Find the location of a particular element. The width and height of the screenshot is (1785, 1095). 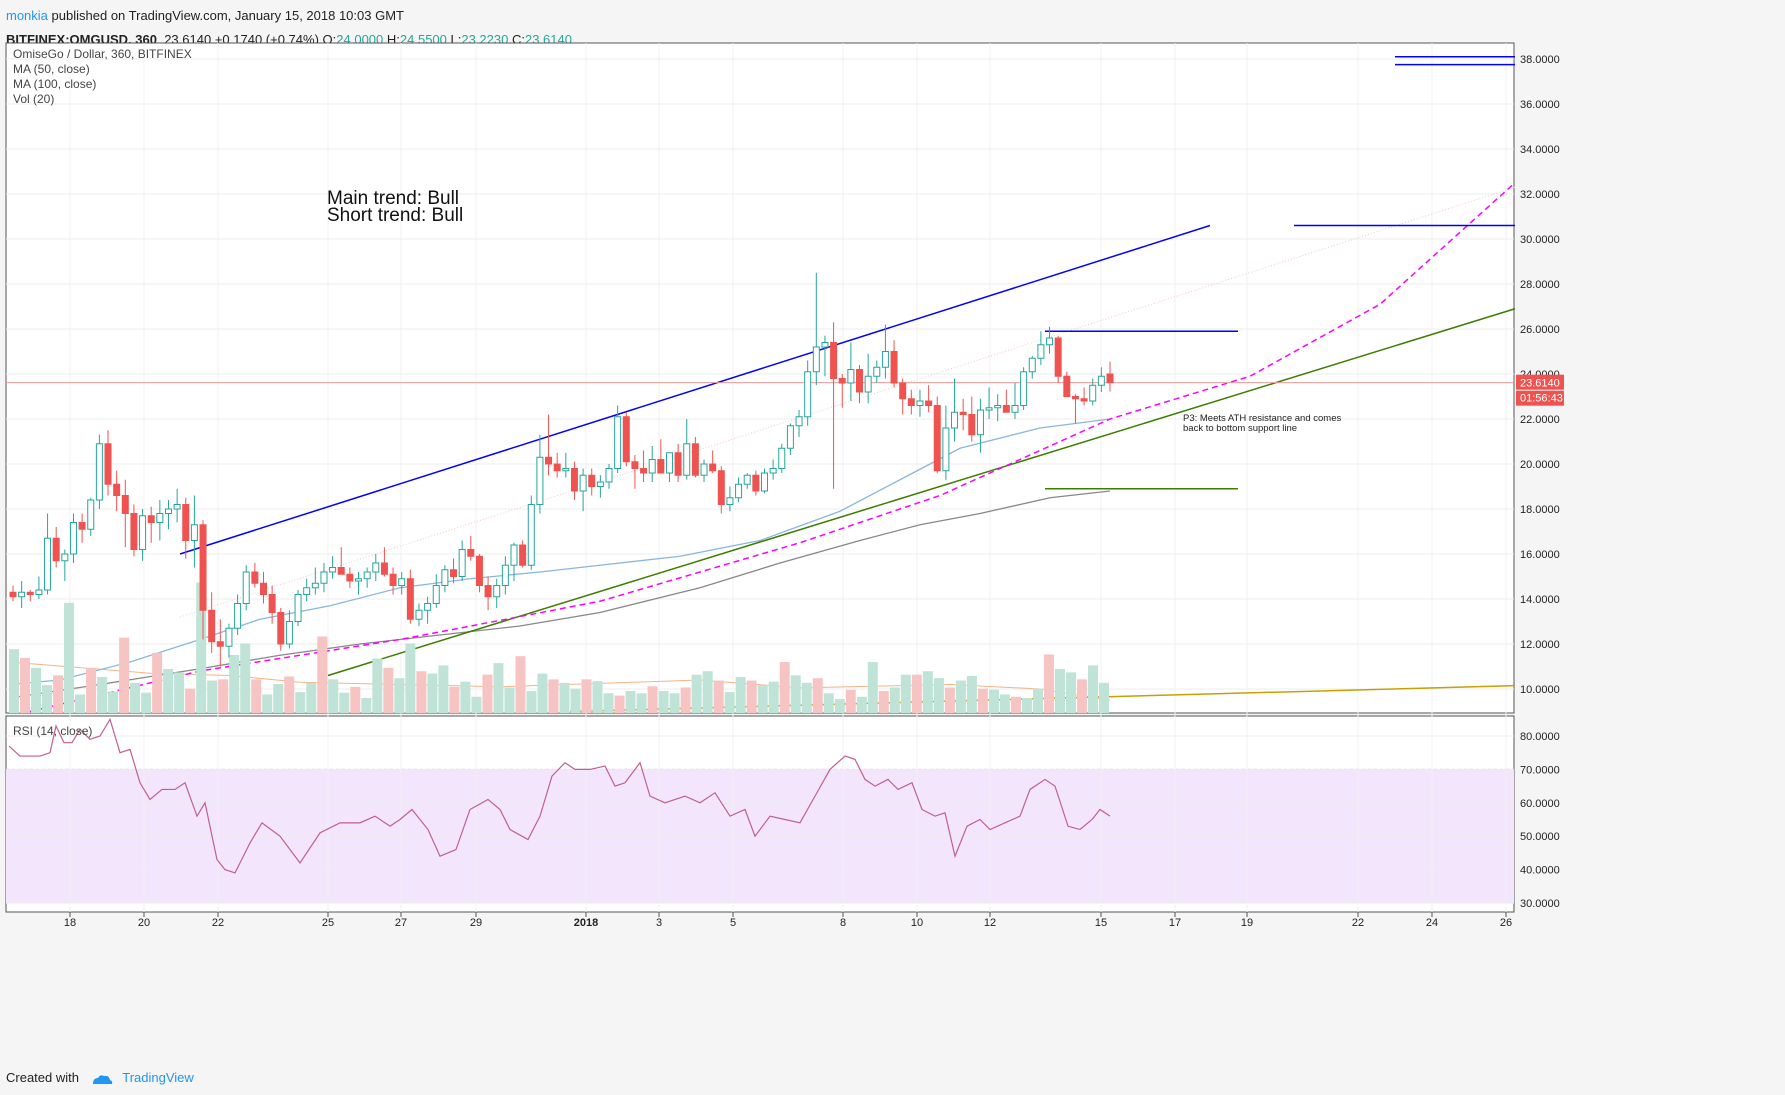

footer: Created with TradingView is located at coordinates (100, 1078).